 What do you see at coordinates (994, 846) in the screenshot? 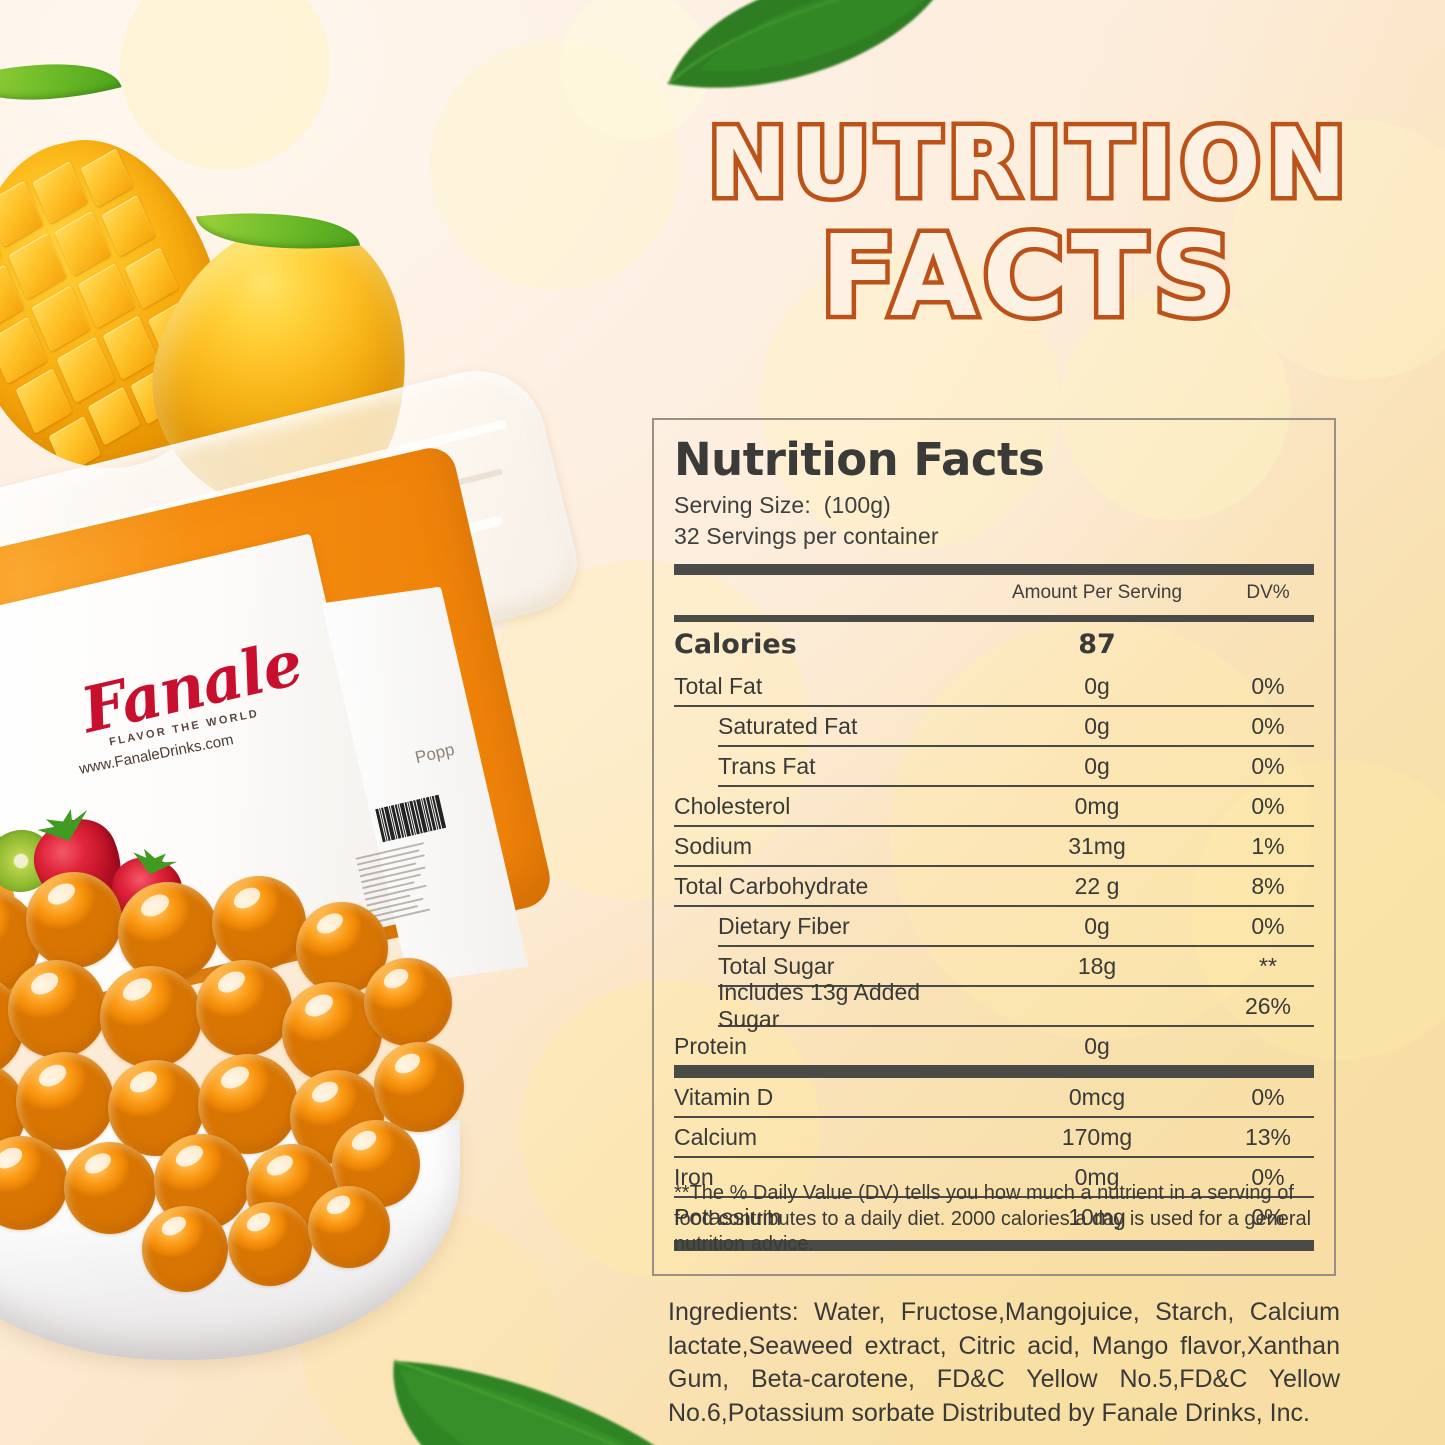
I see `table-row: Sodium 31mg 1%` at bounding box center [994, 846].